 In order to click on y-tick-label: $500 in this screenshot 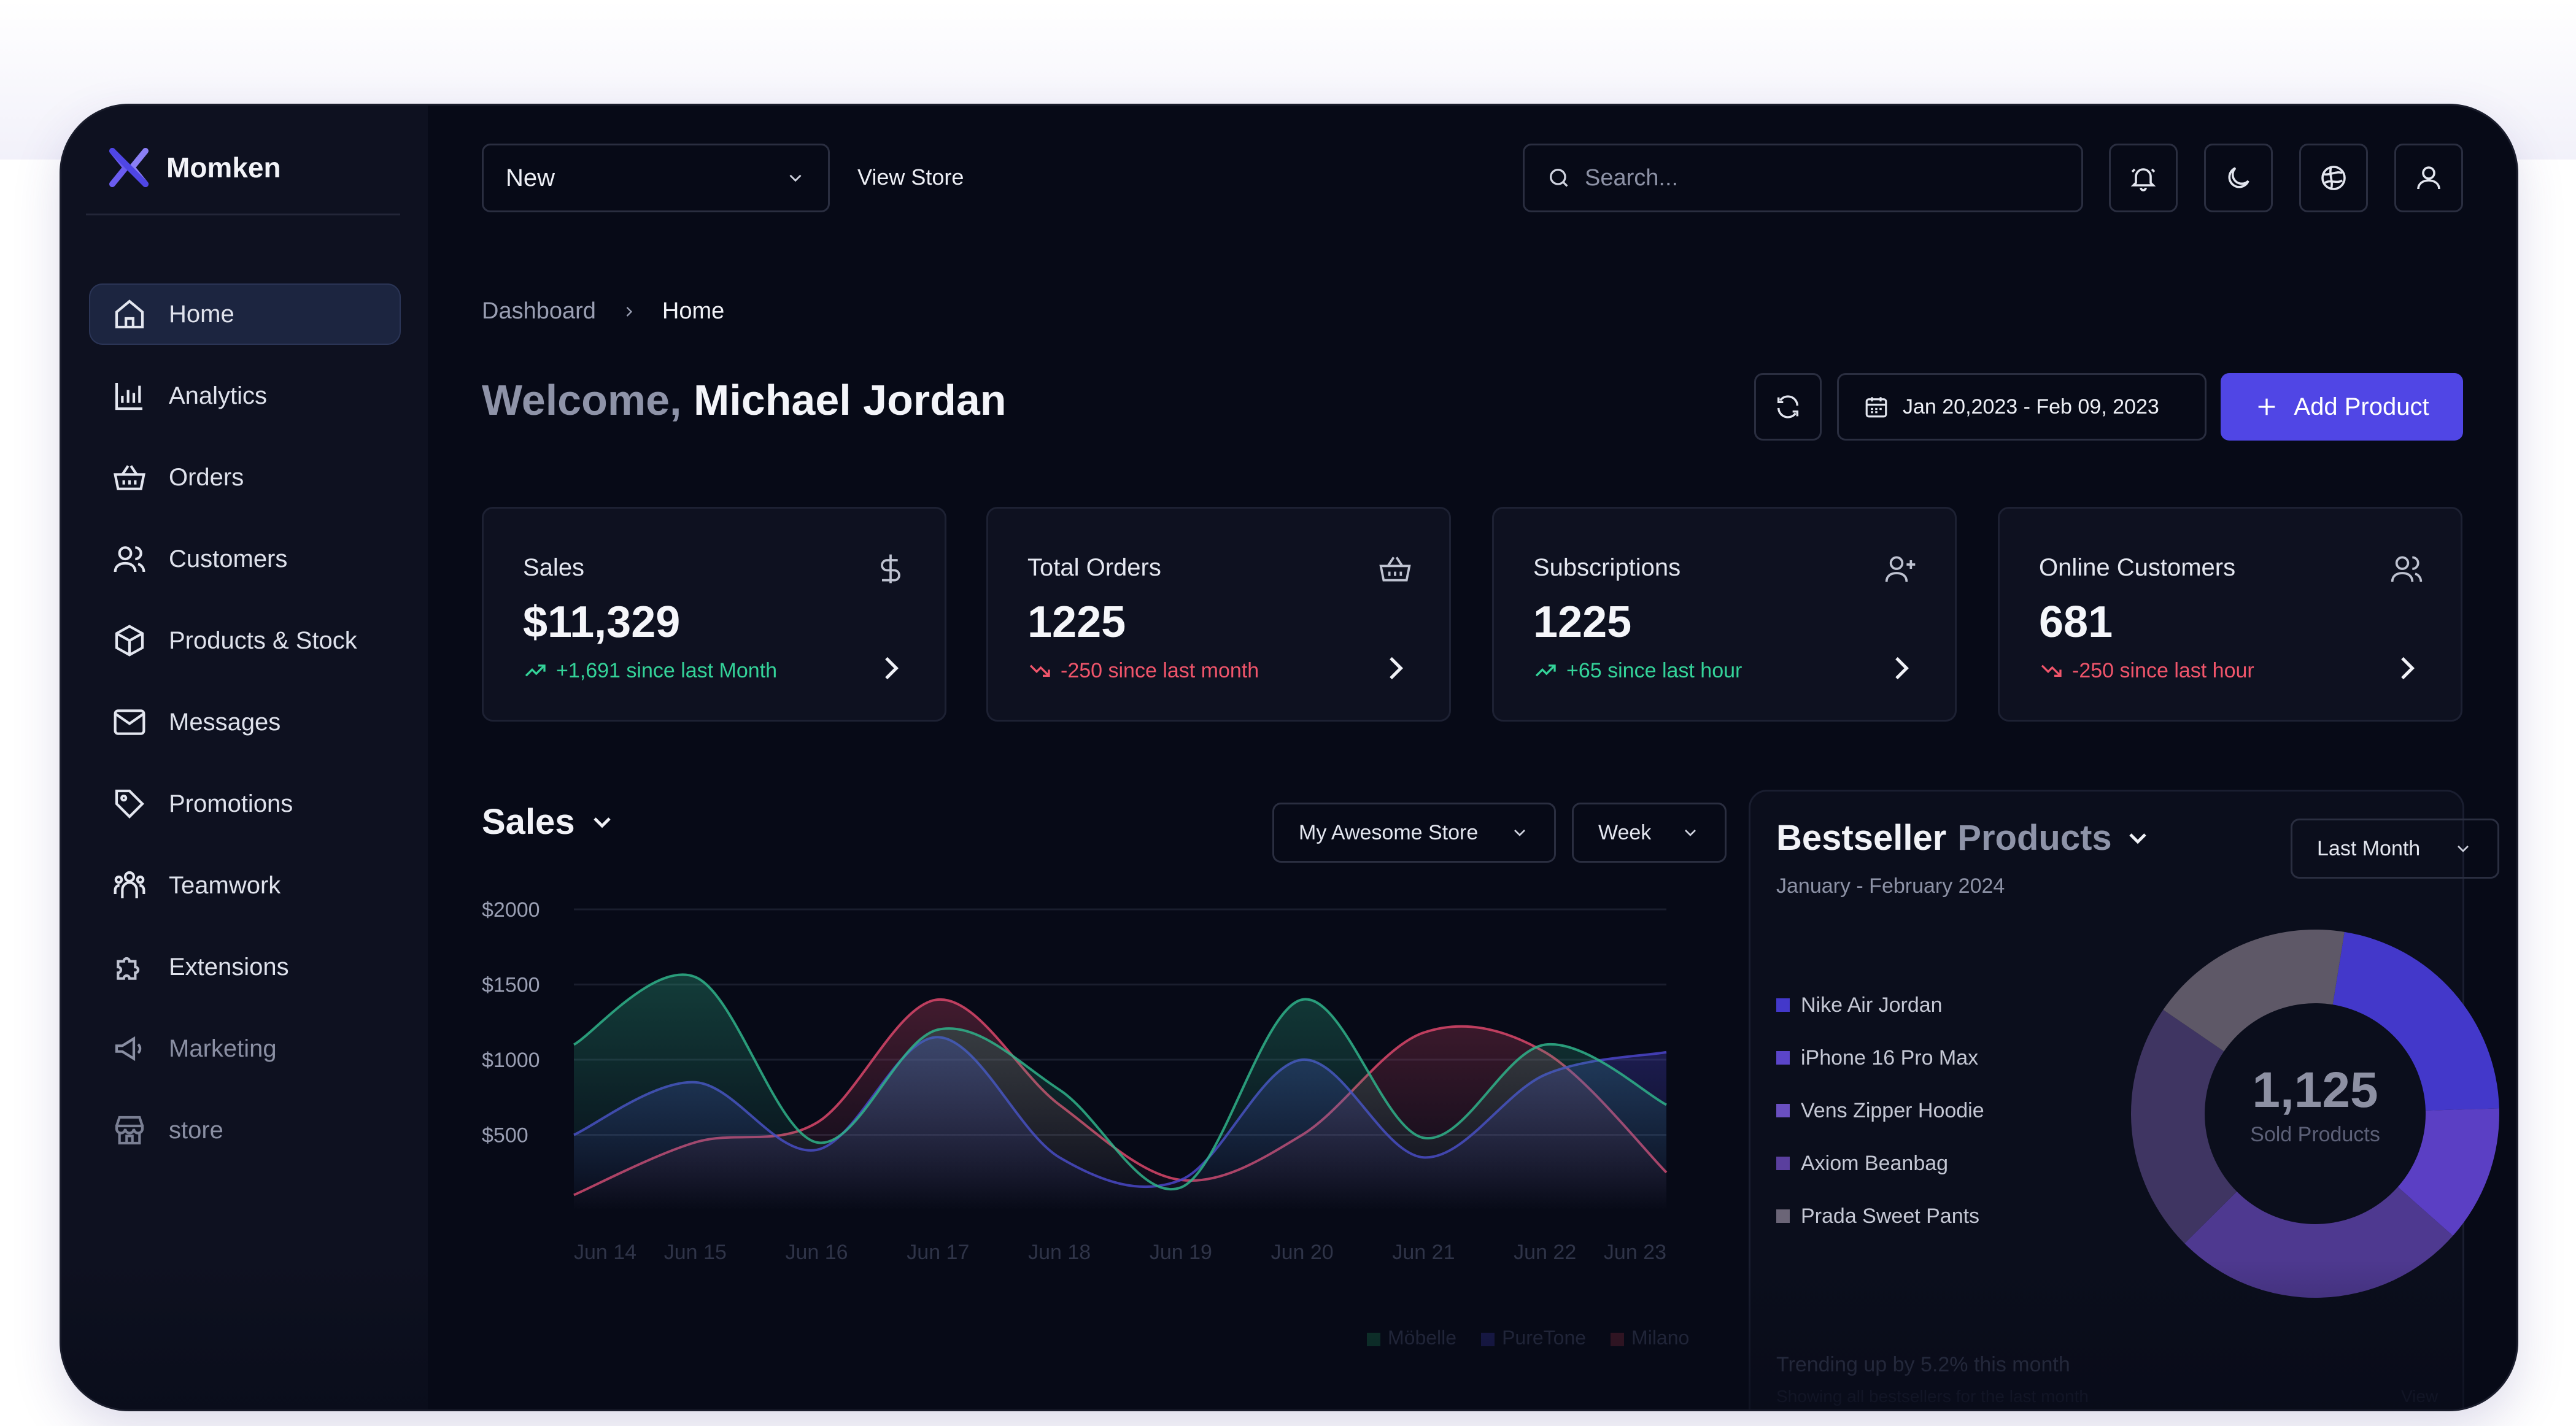, I will do `click(505, 1135)`.